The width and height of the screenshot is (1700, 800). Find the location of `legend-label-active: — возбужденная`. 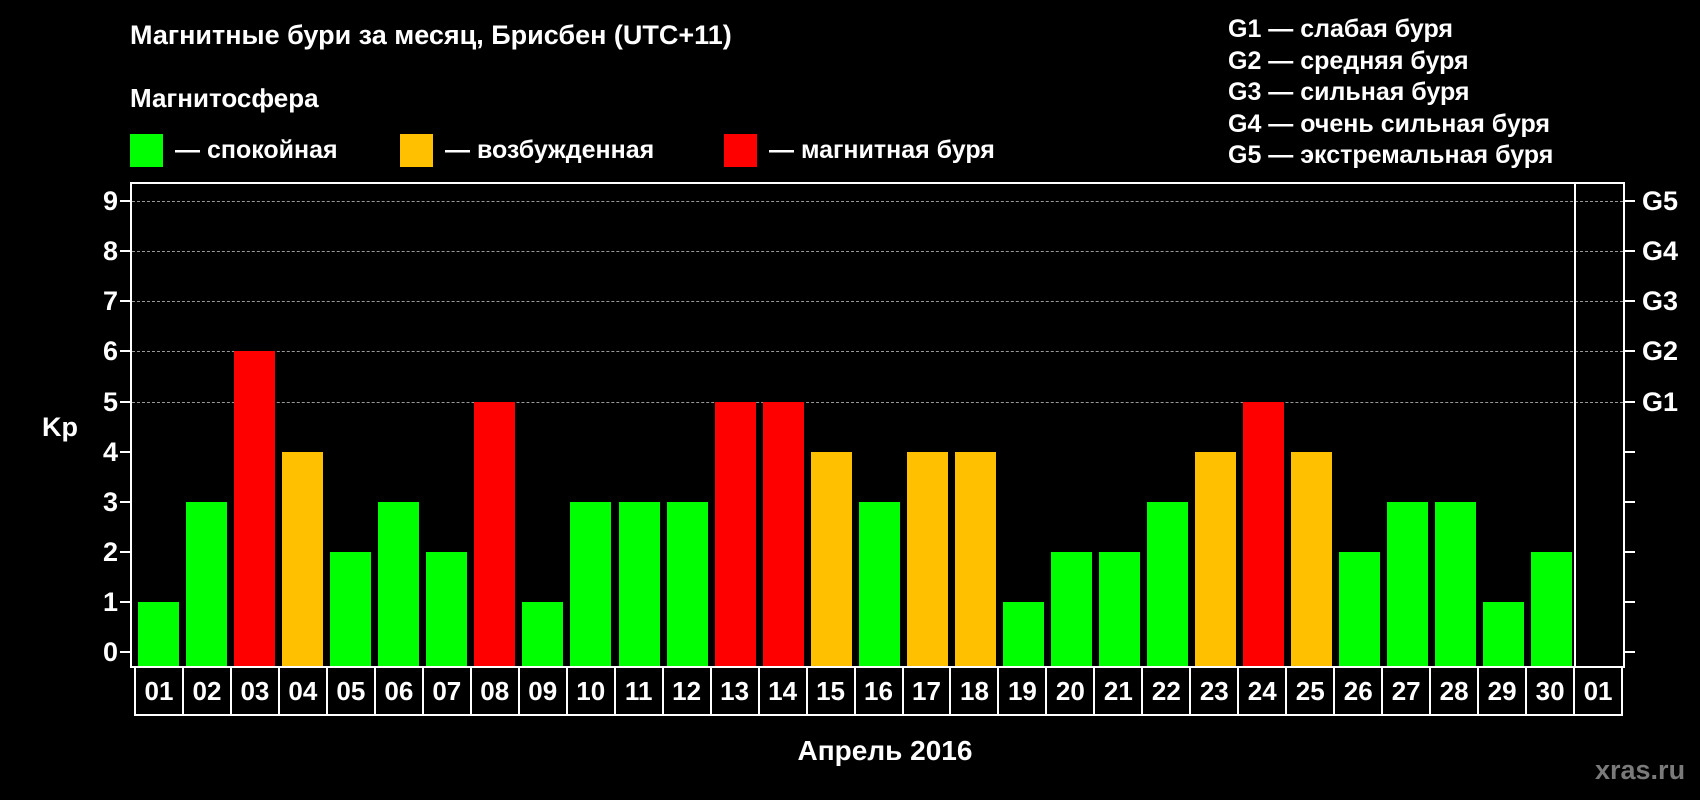

legend-label-active: — возбужденная is located at coordinates (550, 149).